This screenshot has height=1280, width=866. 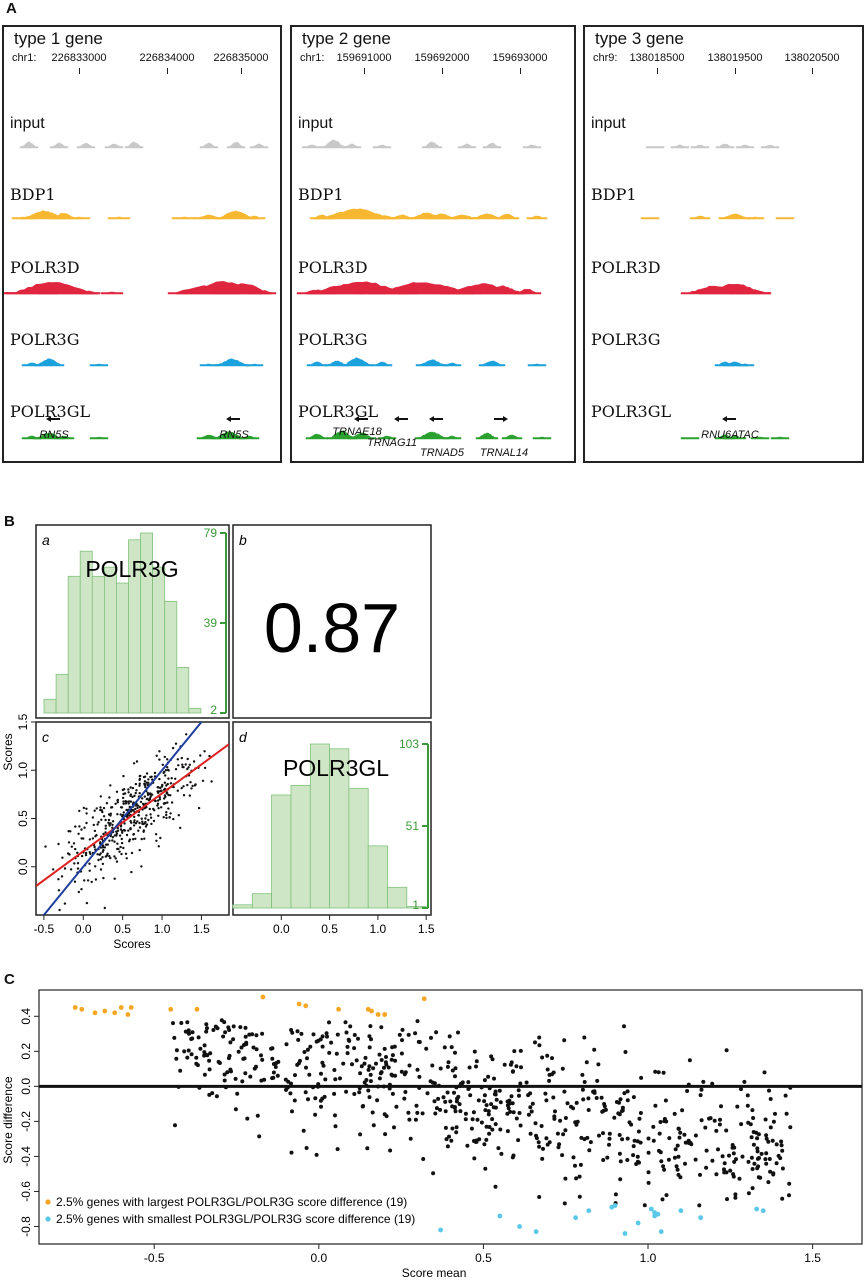 I want to click on top-gene-point, so click(x=115, y=1013).